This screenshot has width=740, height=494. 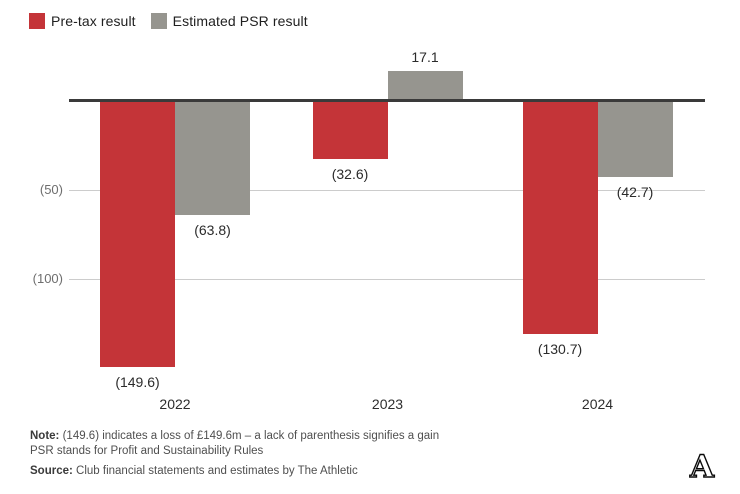 What do you see at coordinates (45, 436) in the screenshot?
I see `note-label: Note:` at bounding box center [45, 436].